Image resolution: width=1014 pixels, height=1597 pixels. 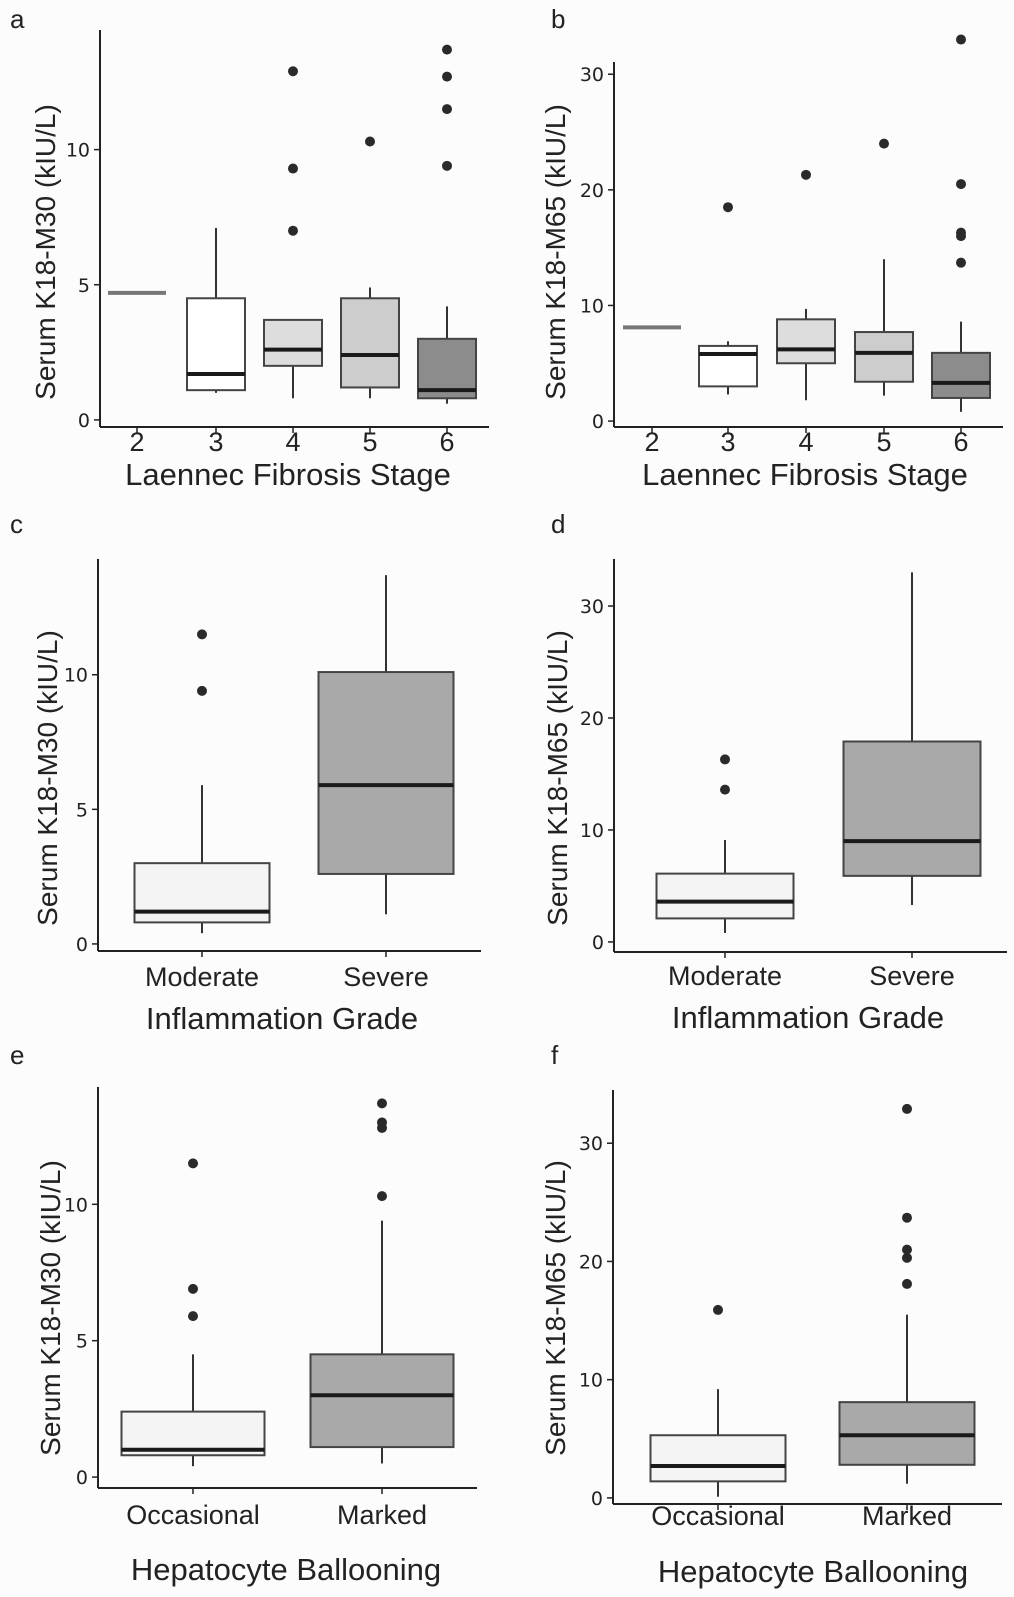 What do you see at coordinates (17, 19) in the screenshot?
I see `panel-letter: a` at bounding box center [17, 19].